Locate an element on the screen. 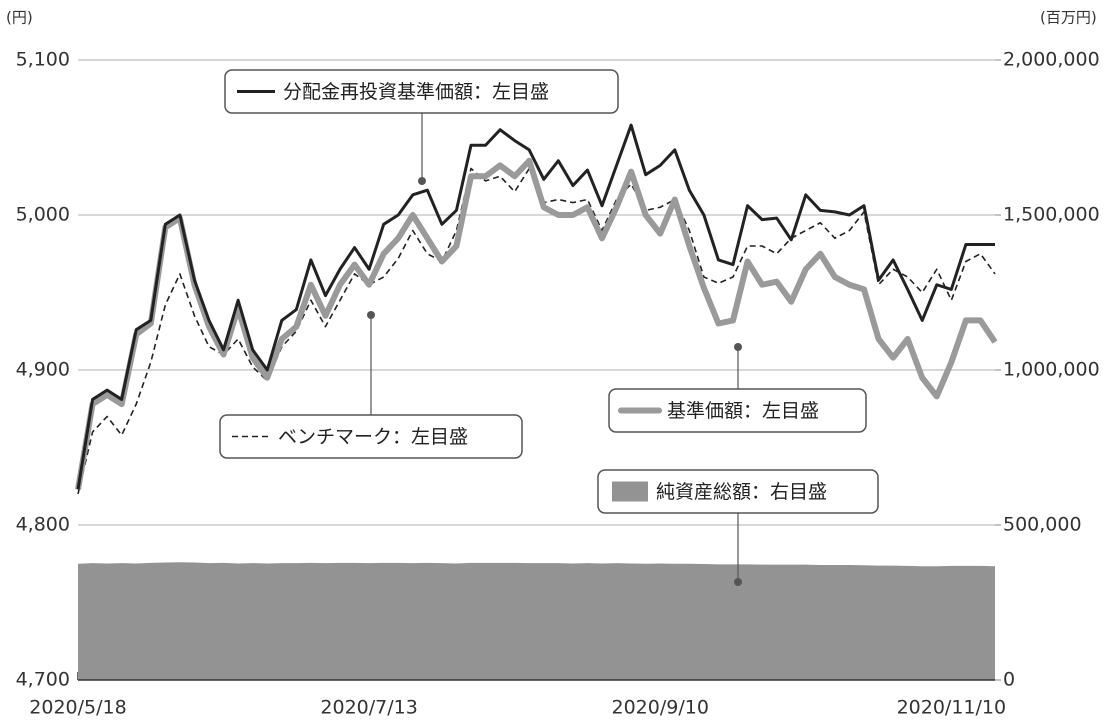  y2-tick-label: 1,500,000 is located at coordinates (1051, 215).